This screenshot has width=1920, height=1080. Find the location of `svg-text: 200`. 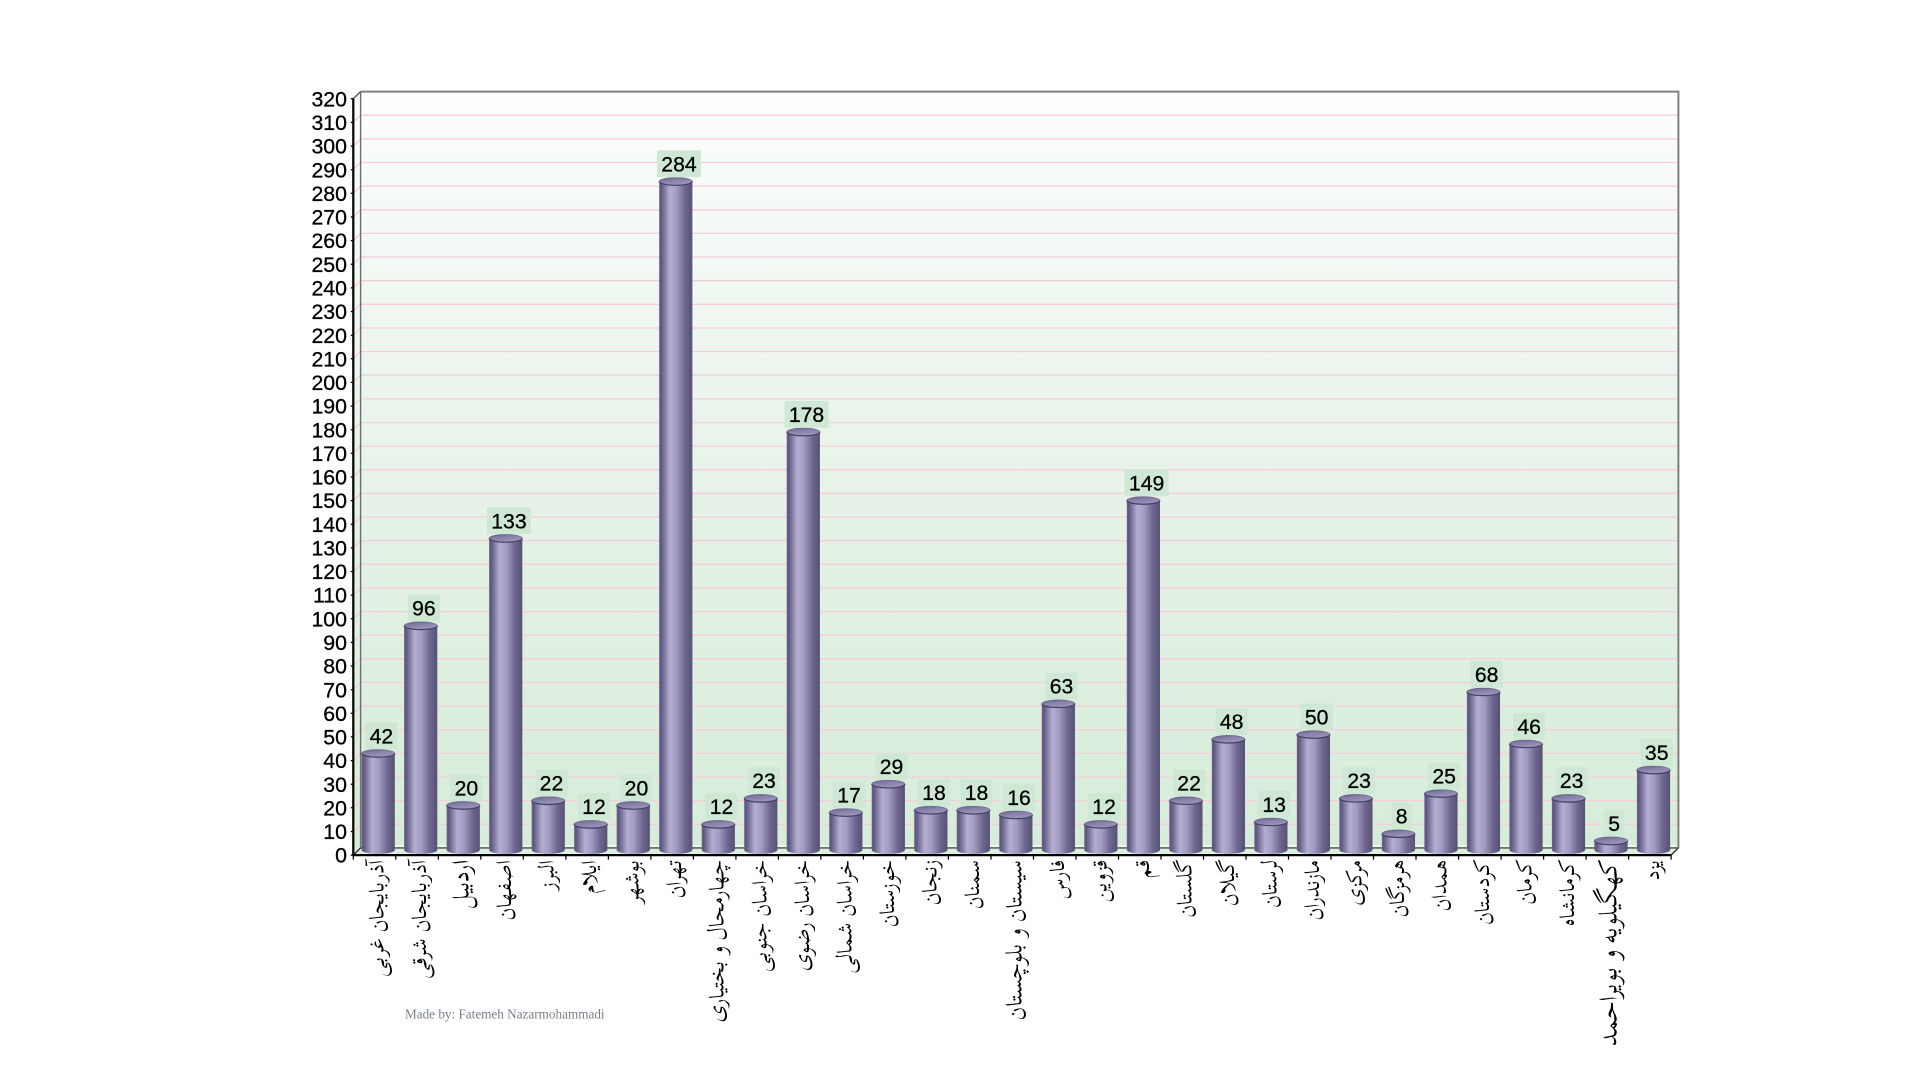

svg-text: 200 is located at coordinates (329, 383).